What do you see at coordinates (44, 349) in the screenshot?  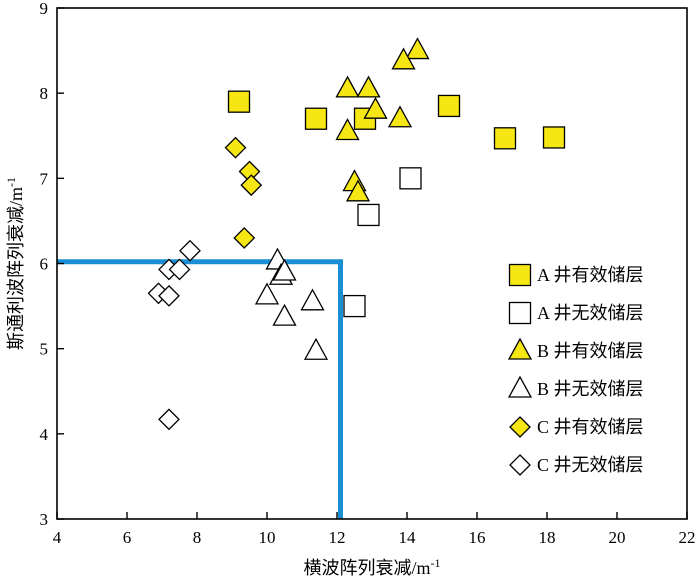 I see `y-tick-label: 5` at bounding box center [44, 349].